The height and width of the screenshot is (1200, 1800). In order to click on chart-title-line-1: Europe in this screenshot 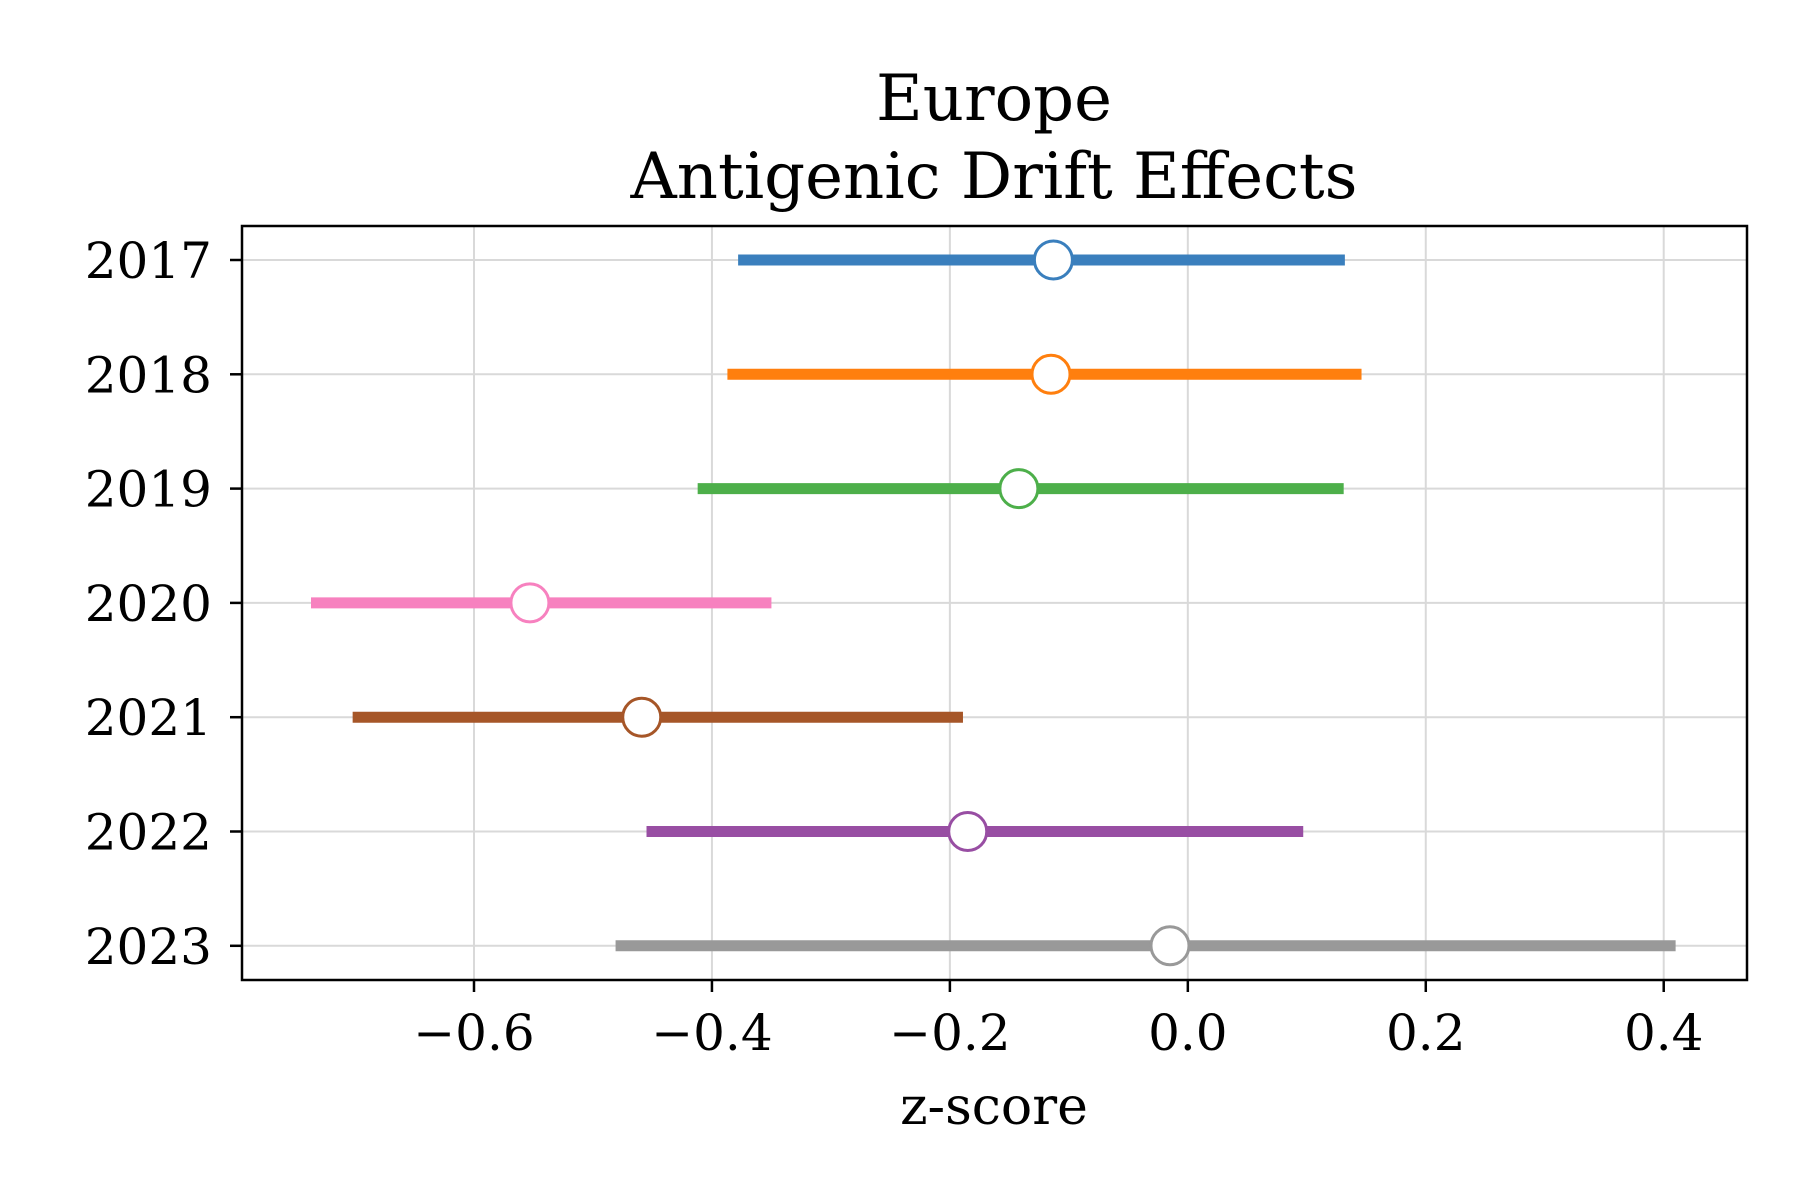, I will do `click(994, 99)`.